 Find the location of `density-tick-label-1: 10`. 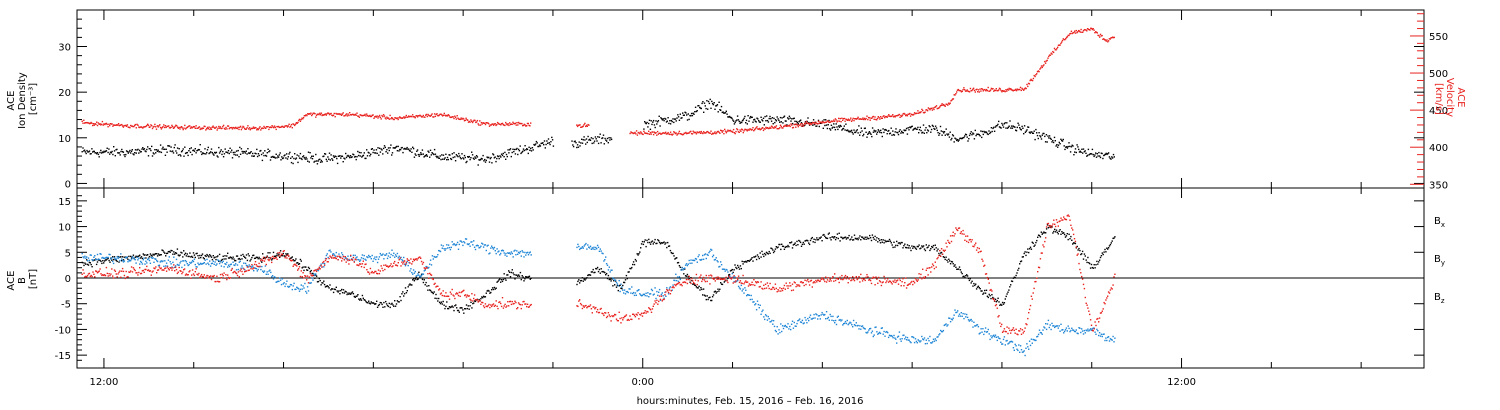

density-tick-label-1: 10 is located at coordinates (64, 139).